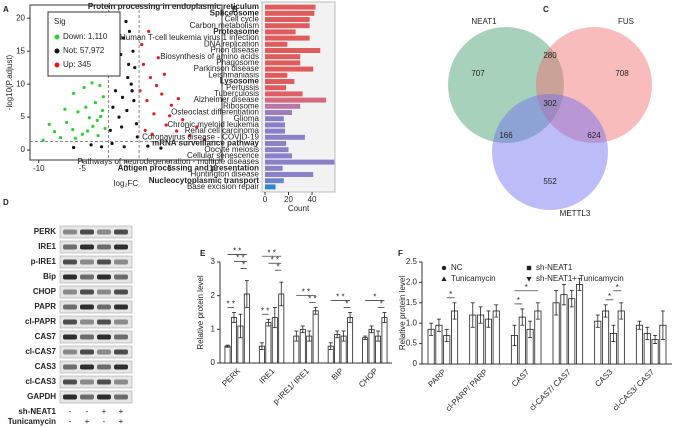 Image resolution: width=676 pixels, height=427 pixels. Describe the element at coordinates (236, 31) in the screenshot. I see `category-label: Proteasome` at that location.